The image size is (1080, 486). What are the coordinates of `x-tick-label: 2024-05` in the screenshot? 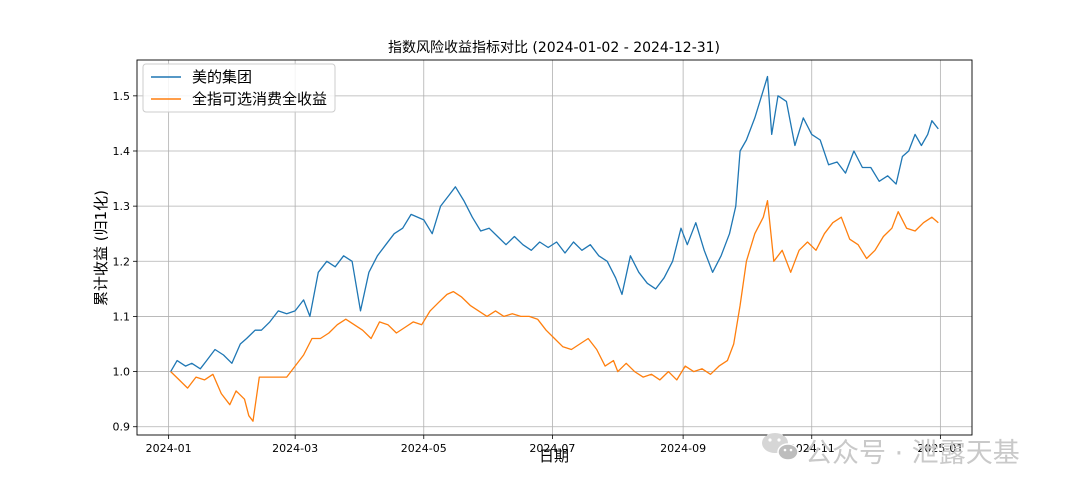 It's located at (424, 448).